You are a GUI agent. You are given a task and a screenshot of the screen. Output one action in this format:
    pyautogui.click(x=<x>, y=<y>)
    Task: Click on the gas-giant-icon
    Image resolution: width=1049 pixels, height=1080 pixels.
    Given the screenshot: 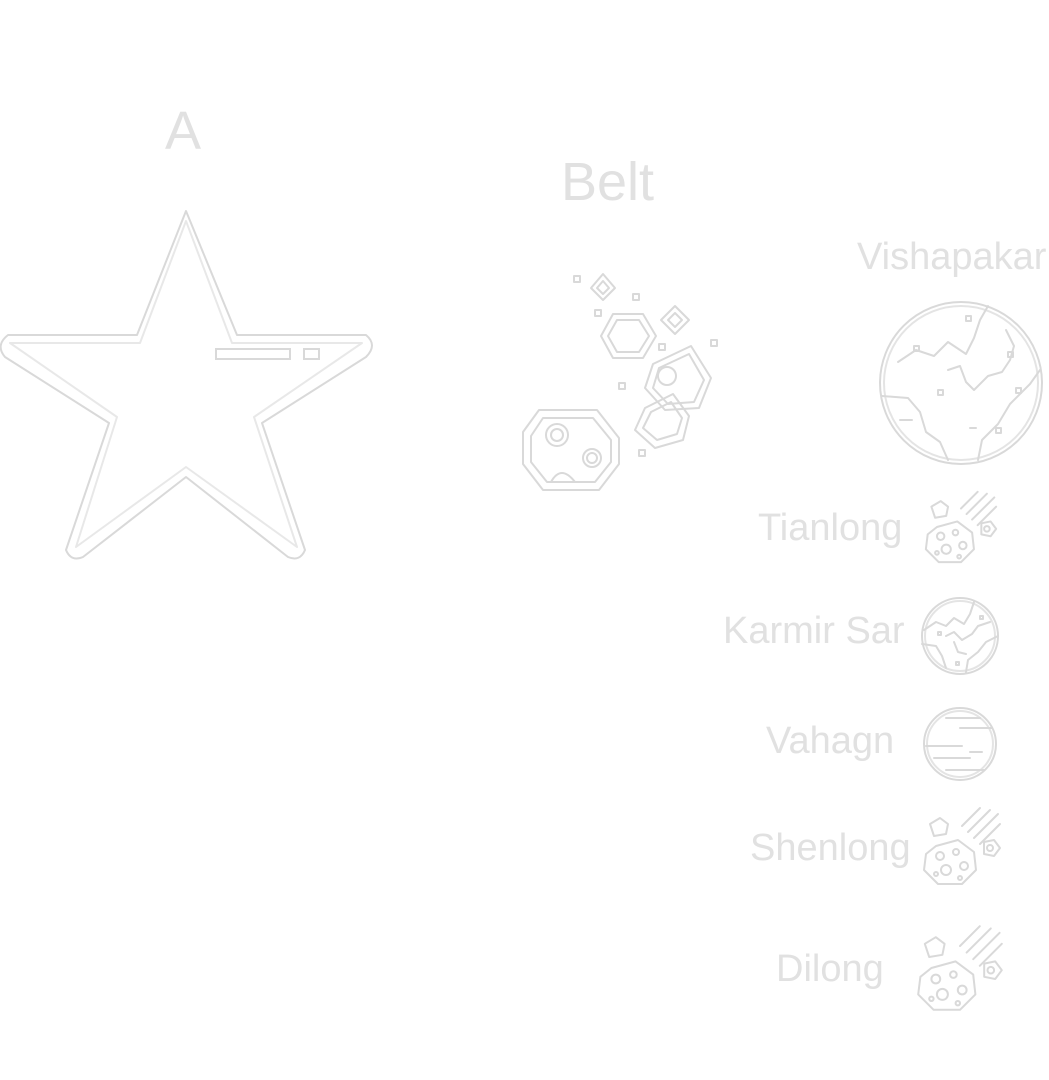 What is the action you would take?
    pyautogui.click(x=960, y=744)
    